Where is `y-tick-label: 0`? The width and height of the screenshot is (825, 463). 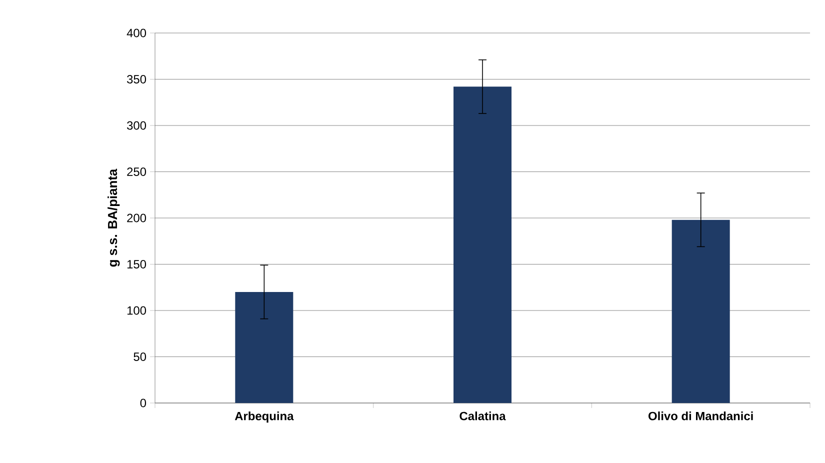 y-tick-label: 0 is located at coordinates (143, 403).